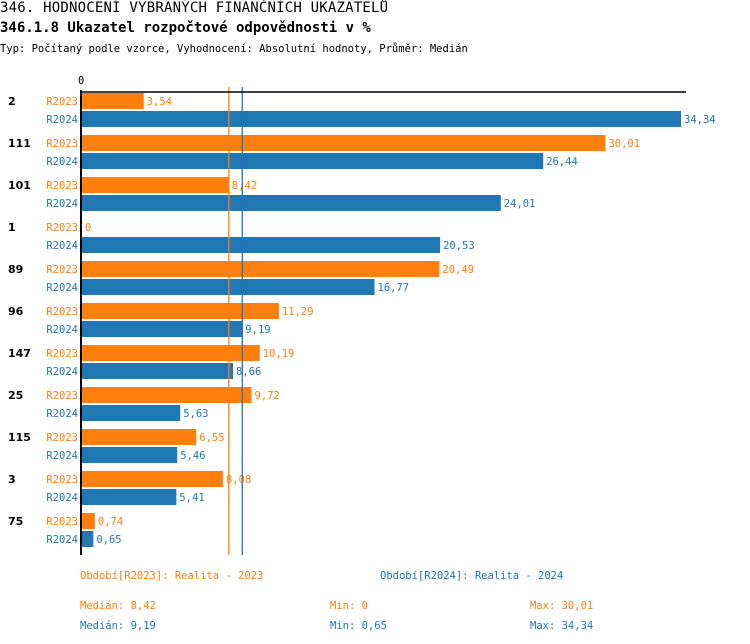 This screenshot has width=750, height=644. What do you see at coordinates (19, 143) in the screenshot?
I see `category-label: 111` at bounding box center [19, 143].